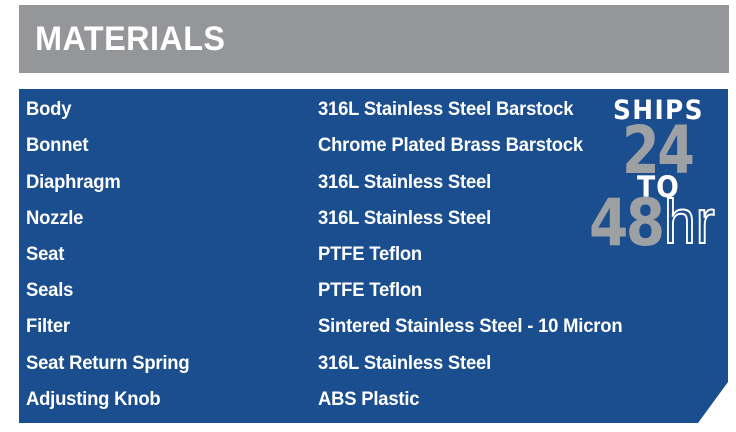 Image resolution: width=736 pixels, height=432 pixels. I want to click on row-label: Body, so click(49, 110).